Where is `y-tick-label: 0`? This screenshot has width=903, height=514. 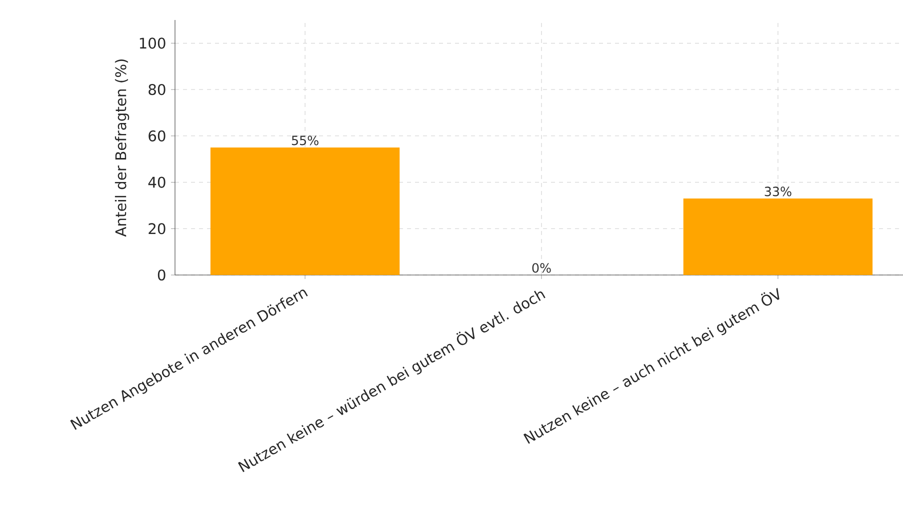
y-tick-label: 0 is located at coordinates (162, 275).